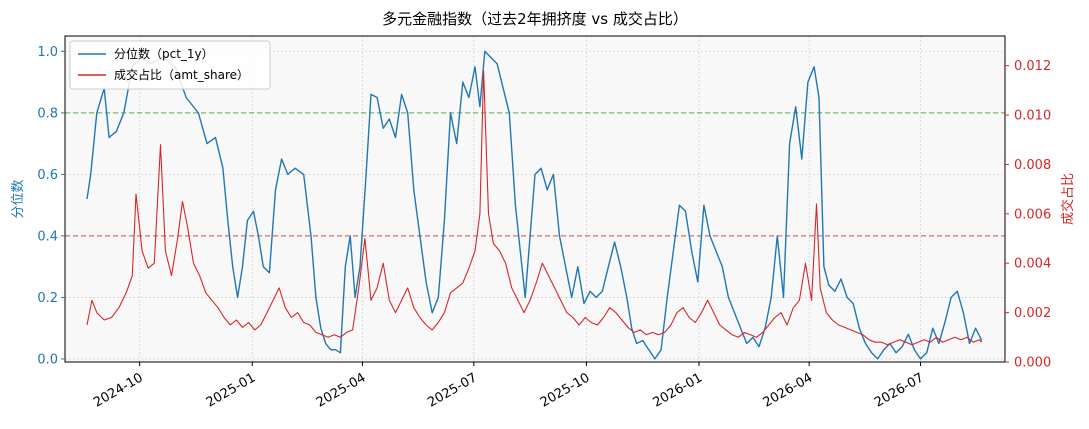 The width and height of the screenshot is (1089, 429). What do you see at coordinates (535, 19) in the screenshot?
I see `chart-title: 多元金融指数（过去2年拥挤度 vs 成交占比）` at bounding box center [535, 19].